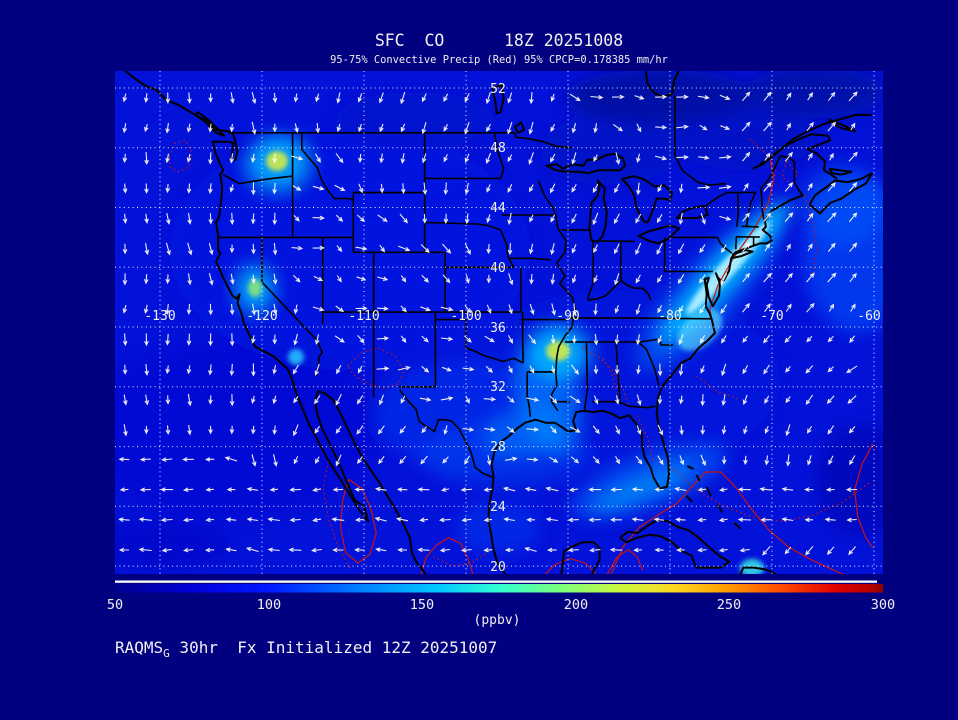  What do you see at coordinates (729, 605) in the screenshot?
I see `colorbar-tick-label: 250` at bounding box center [729, 605].